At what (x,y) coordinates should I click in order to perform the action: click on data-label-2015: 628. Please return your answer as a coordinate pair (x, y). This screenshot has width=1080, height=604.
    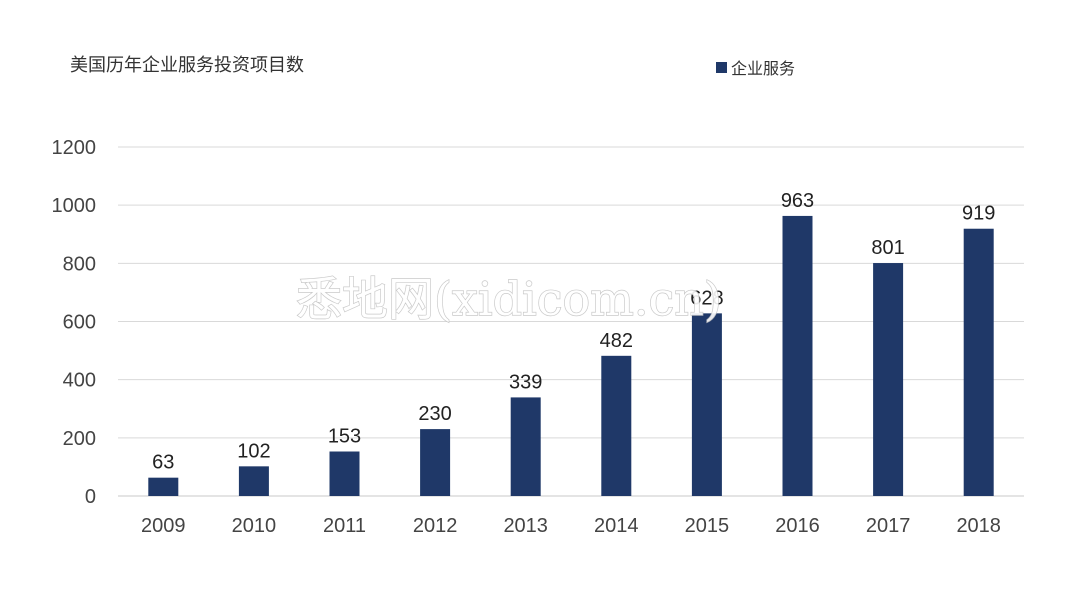
    Looking at the image, I should click on (706, 298).